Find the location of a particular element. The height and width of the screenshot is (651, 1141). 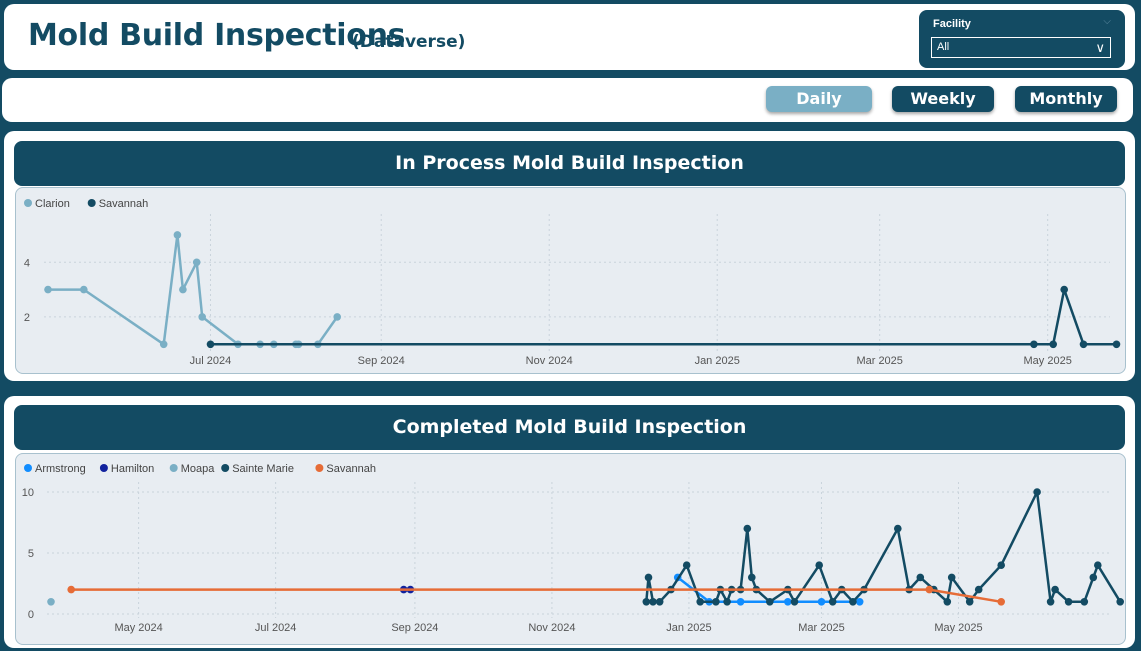

y-tick-label: 4 is located at coordinates (27, 263).